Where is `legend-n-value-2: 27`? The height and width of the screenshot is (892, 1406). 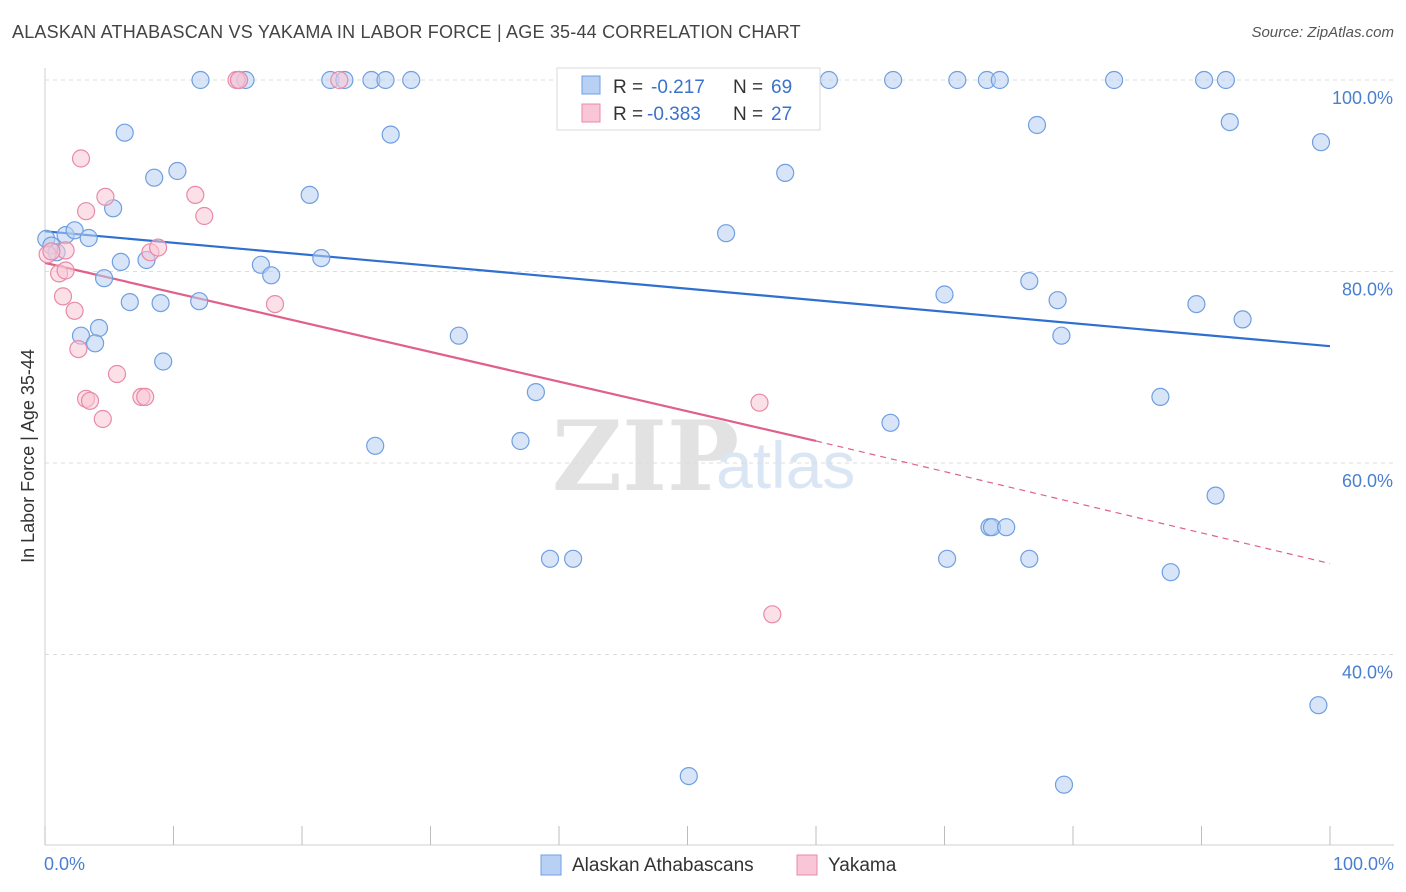 legend-n-value-2: 27 is located at coordinates (781, 114).